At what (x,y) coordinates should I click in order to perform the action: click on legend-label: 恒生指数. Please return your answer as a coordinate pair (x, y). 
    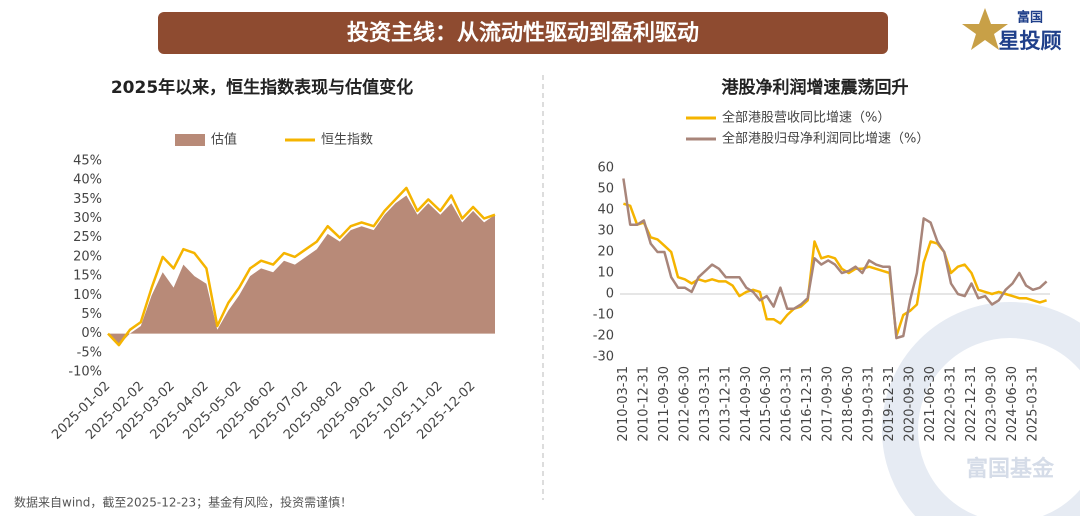
    Looking at the image, I should click on (347, 140).